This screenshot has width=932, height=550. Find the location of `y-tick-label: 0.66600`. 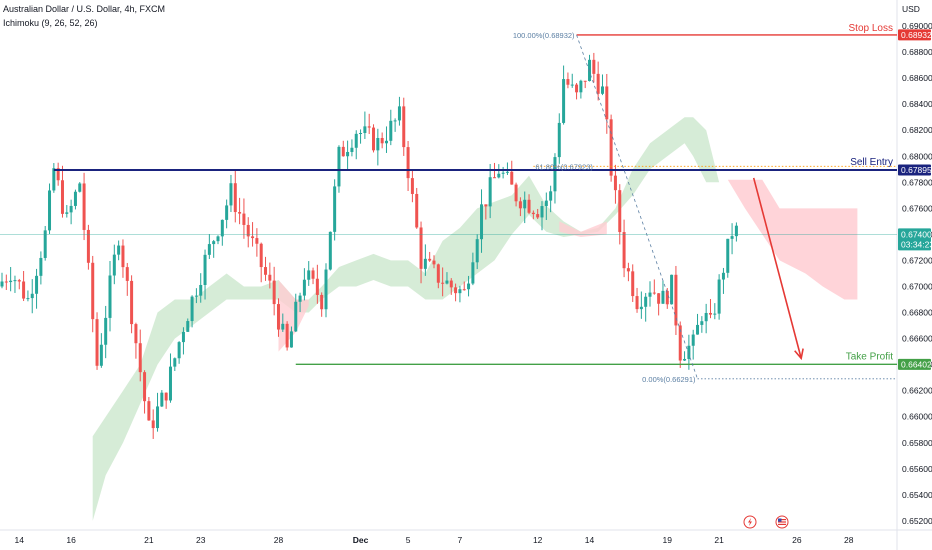

y-tick-label: 0.66600 is located at coordinates (917, 339).